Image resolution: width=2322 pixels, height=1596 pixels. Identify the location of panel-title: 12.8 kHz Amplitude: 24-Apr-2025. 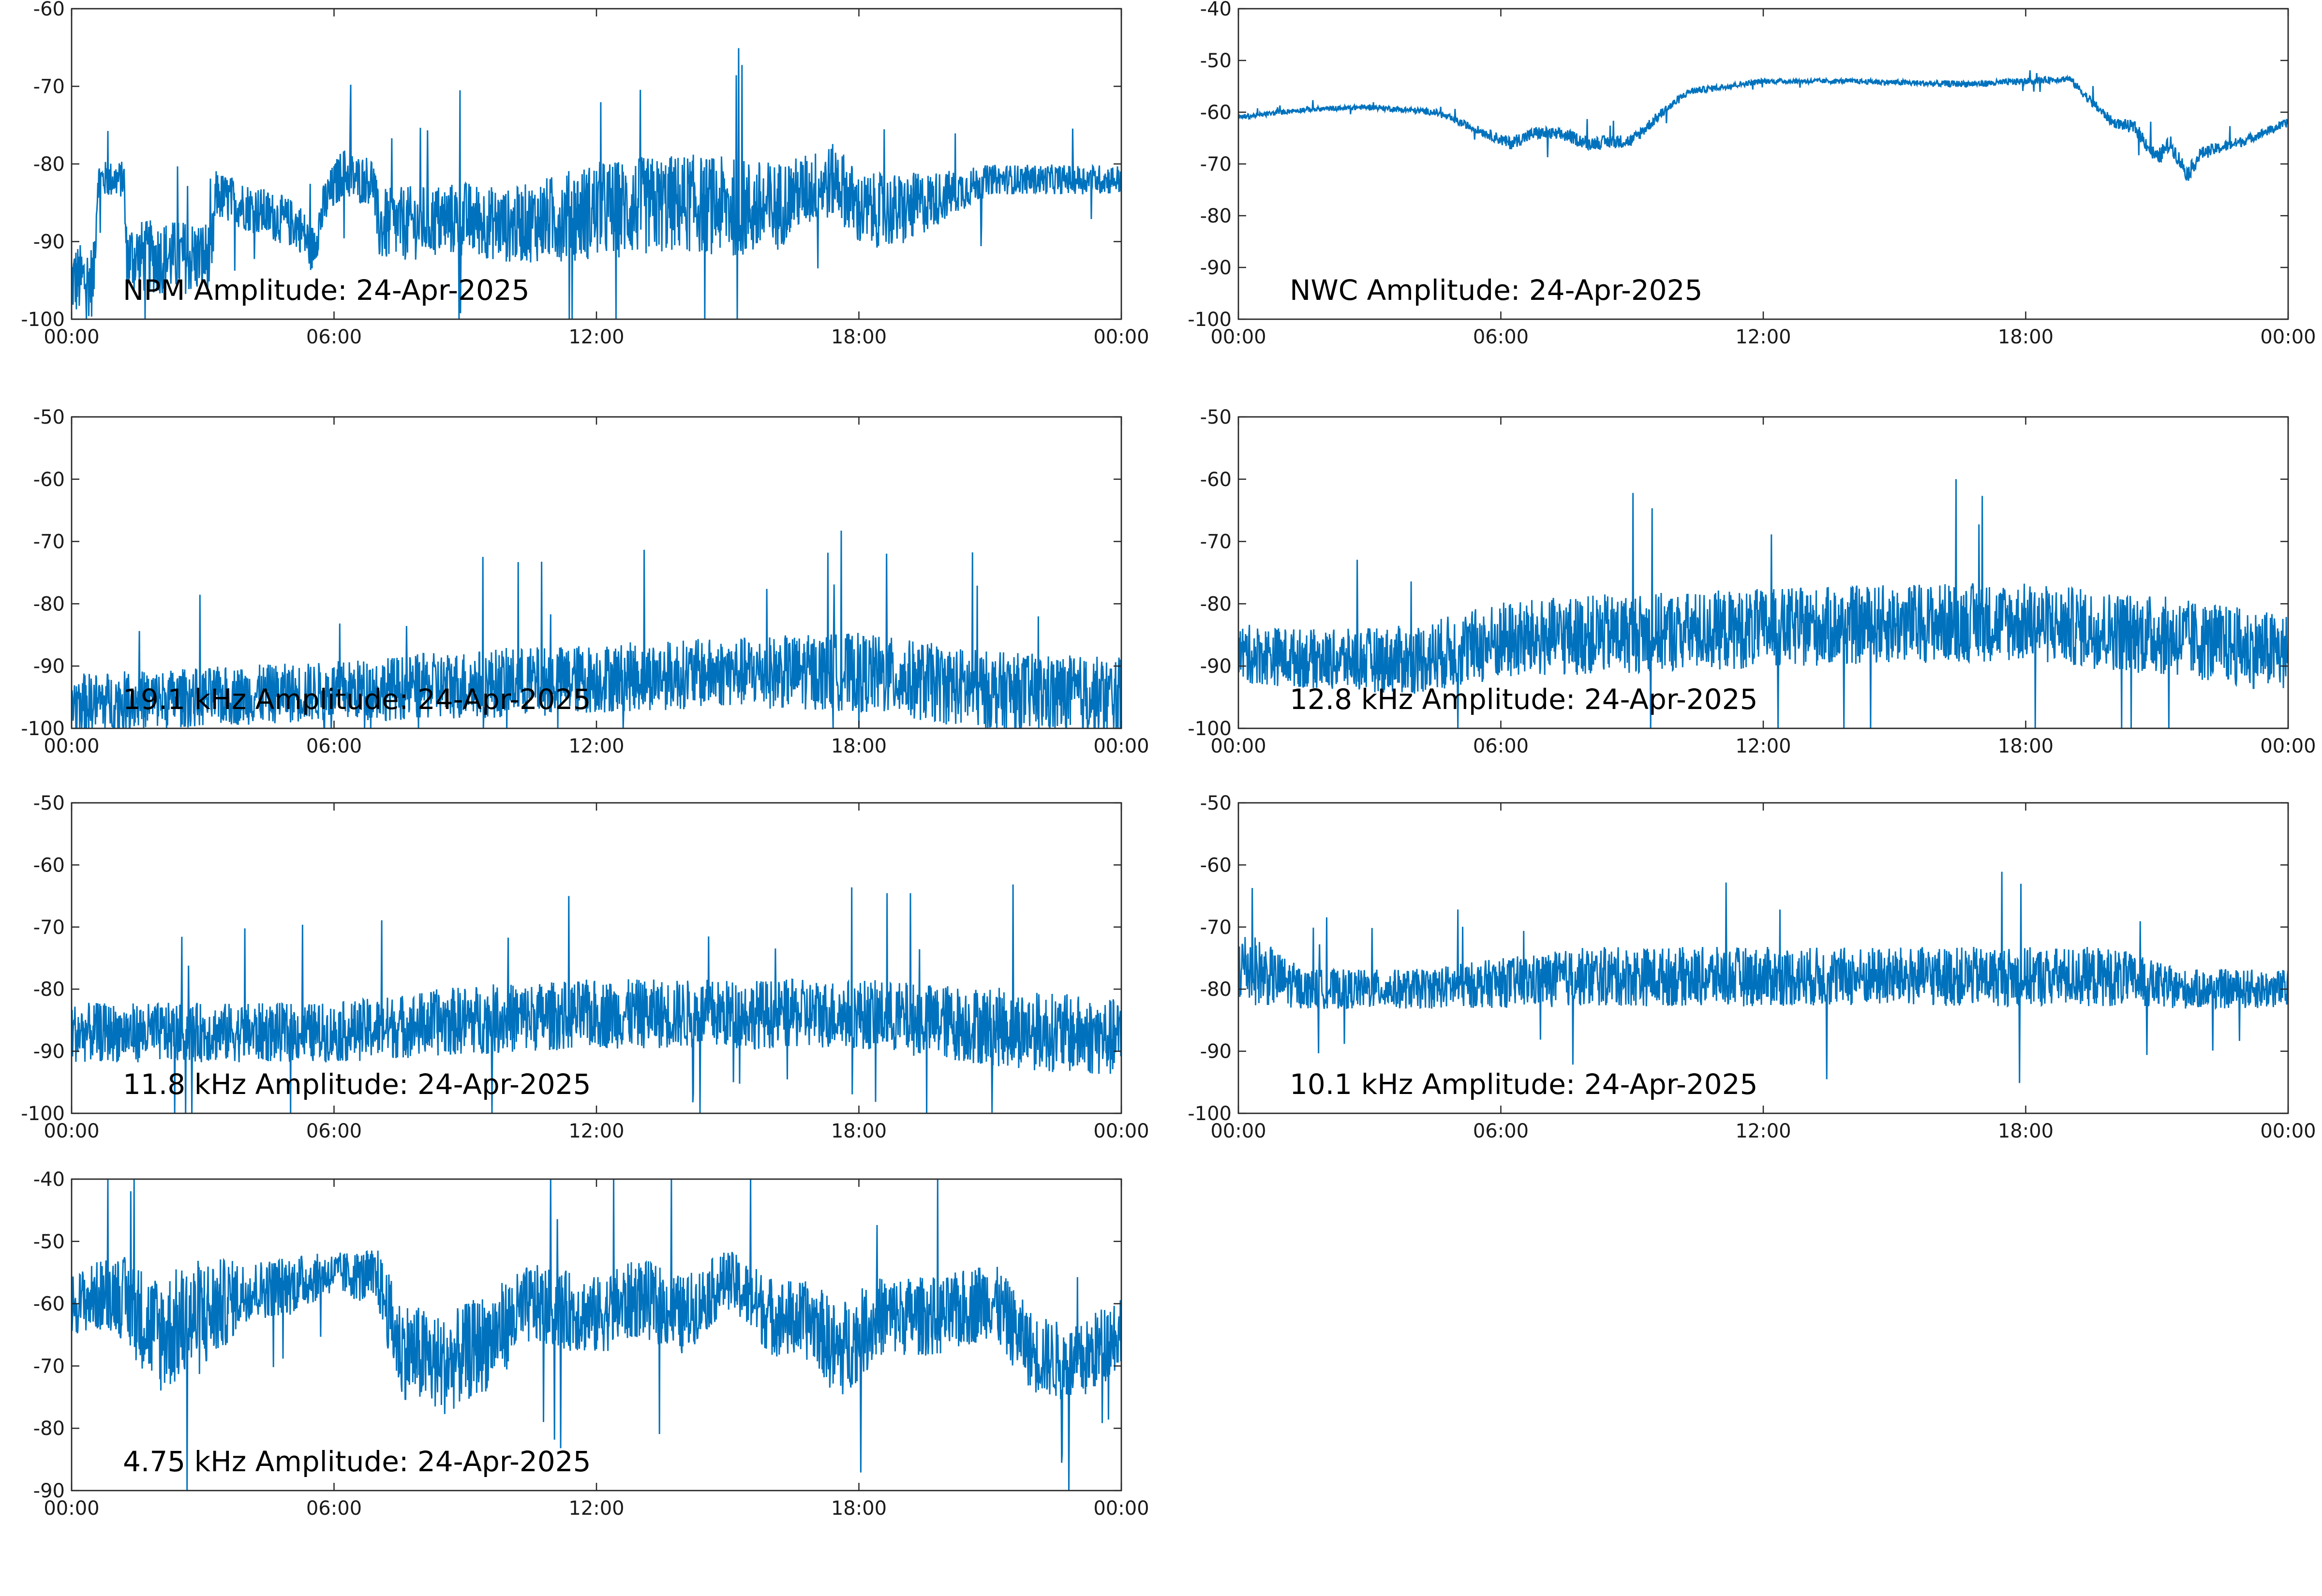
(1523, 699).